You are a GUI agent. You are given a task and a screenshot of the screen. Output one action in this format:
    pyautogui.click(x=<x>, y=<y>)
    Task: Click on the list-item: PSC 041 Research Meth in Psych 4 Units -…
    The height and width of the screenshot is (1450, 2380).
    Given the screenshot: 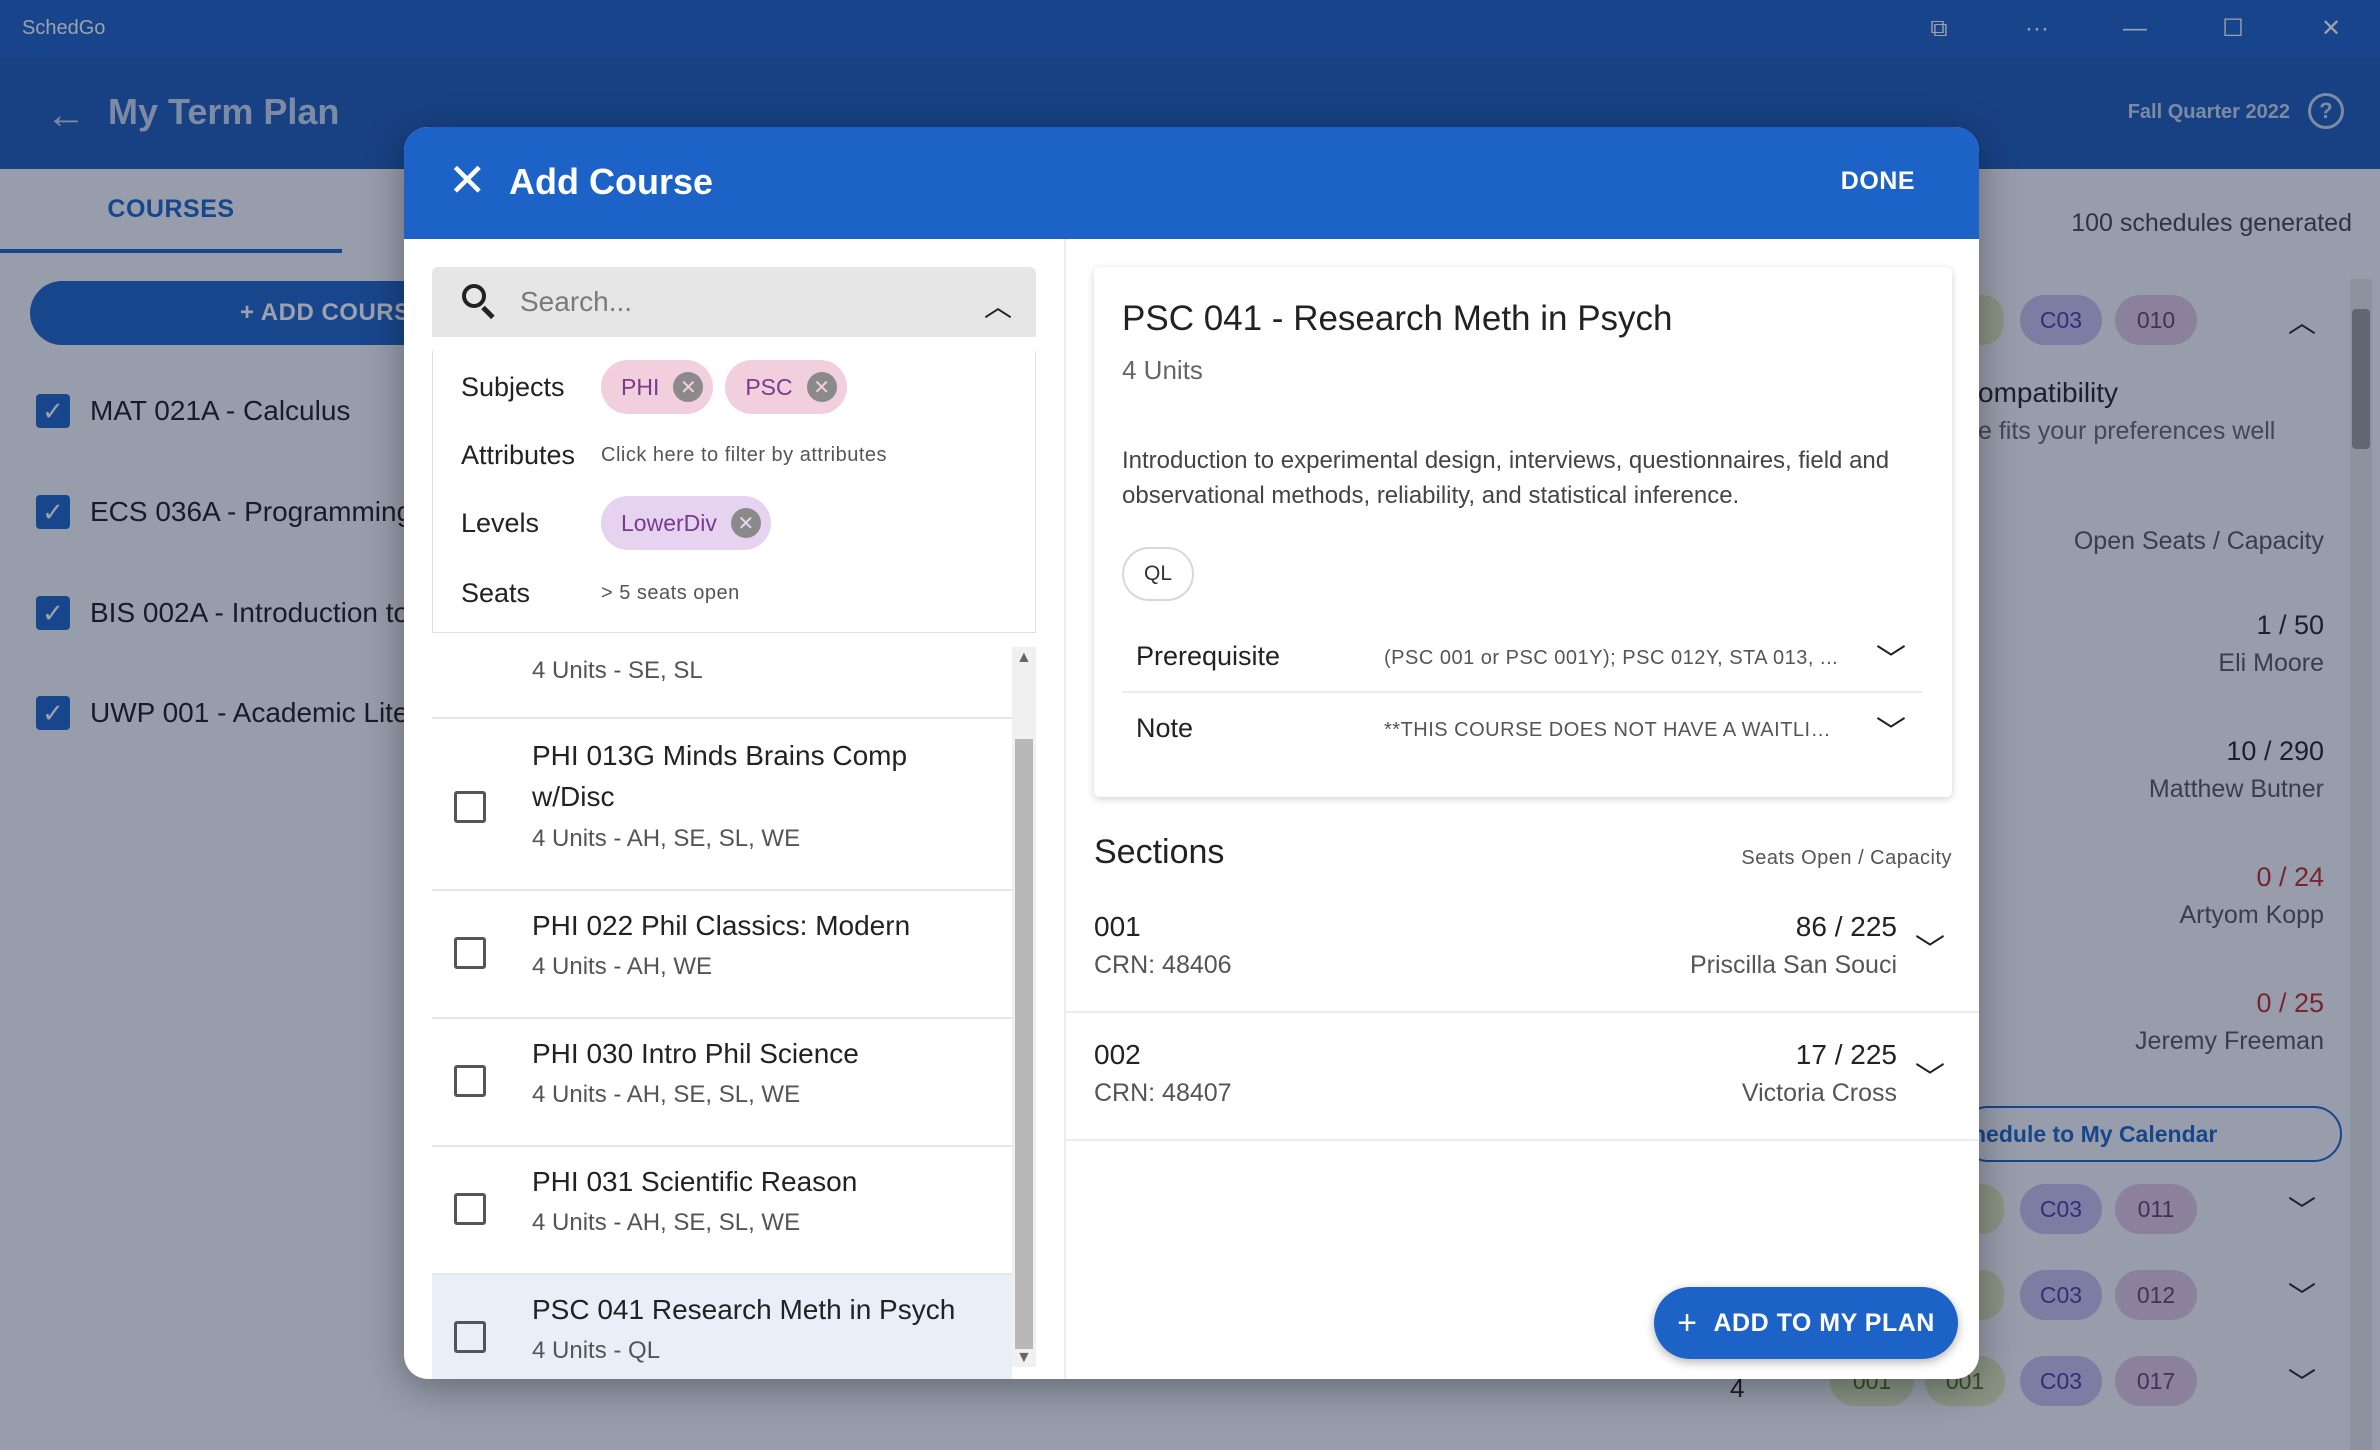 What is the action you would take?
    pyautogui.click(x=722, y=1327)
    